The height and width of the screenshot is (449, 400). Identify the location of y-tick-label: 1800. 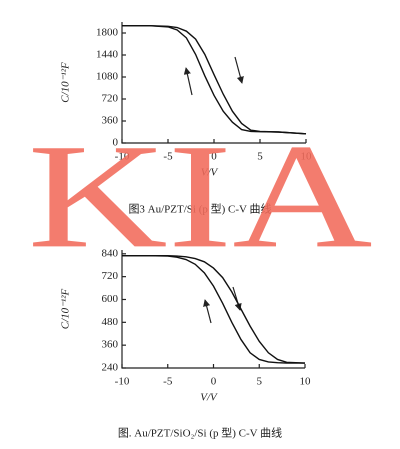
(107, 33).